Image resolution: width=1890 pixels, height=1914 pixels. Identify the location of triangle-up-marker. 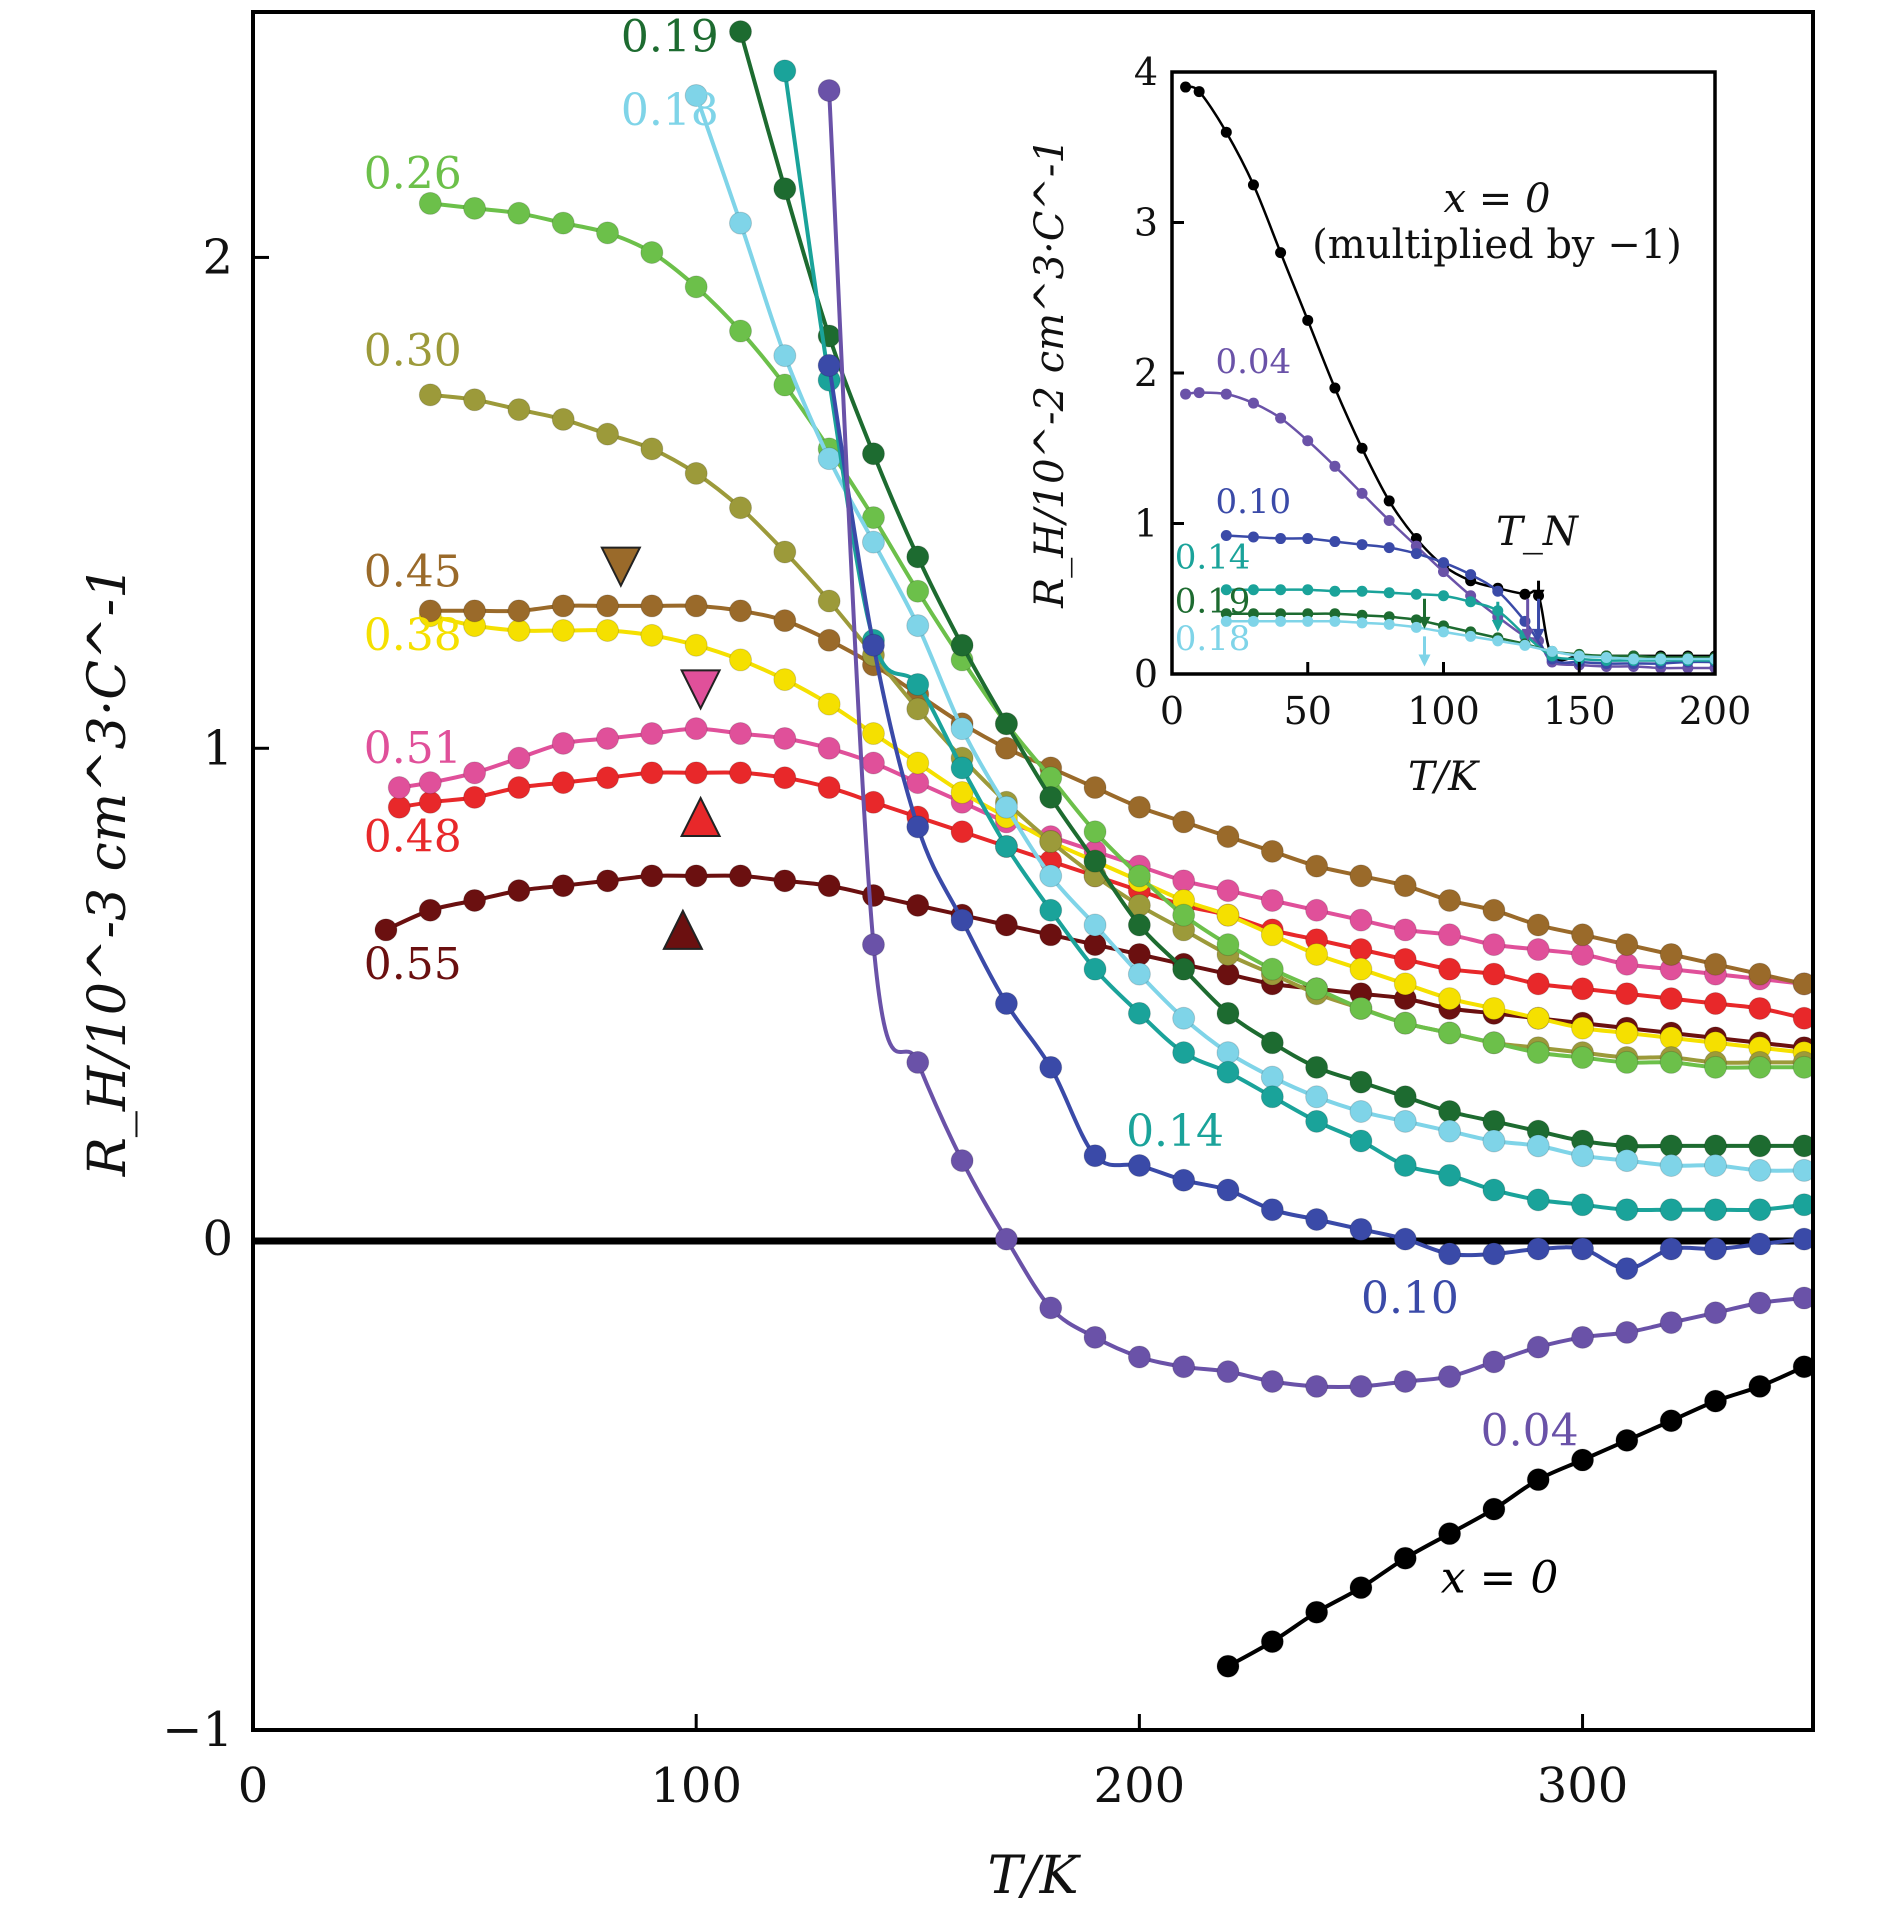
(700, 816).